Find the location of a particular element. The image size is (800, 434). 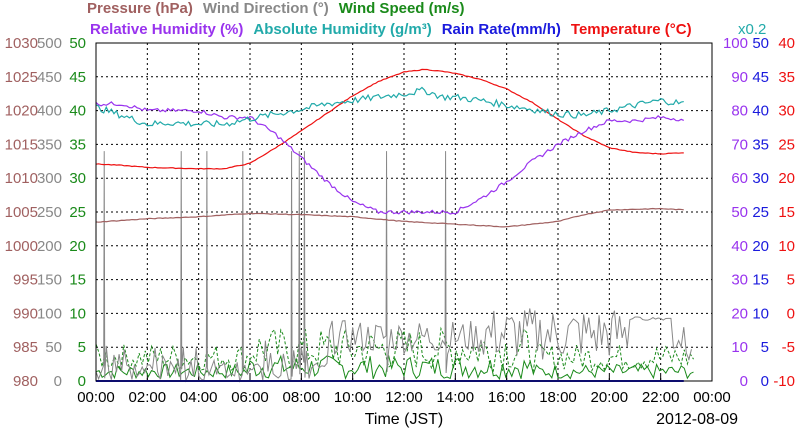

rain-rate-tick-label: 20 is located at coordinates (760, 246).